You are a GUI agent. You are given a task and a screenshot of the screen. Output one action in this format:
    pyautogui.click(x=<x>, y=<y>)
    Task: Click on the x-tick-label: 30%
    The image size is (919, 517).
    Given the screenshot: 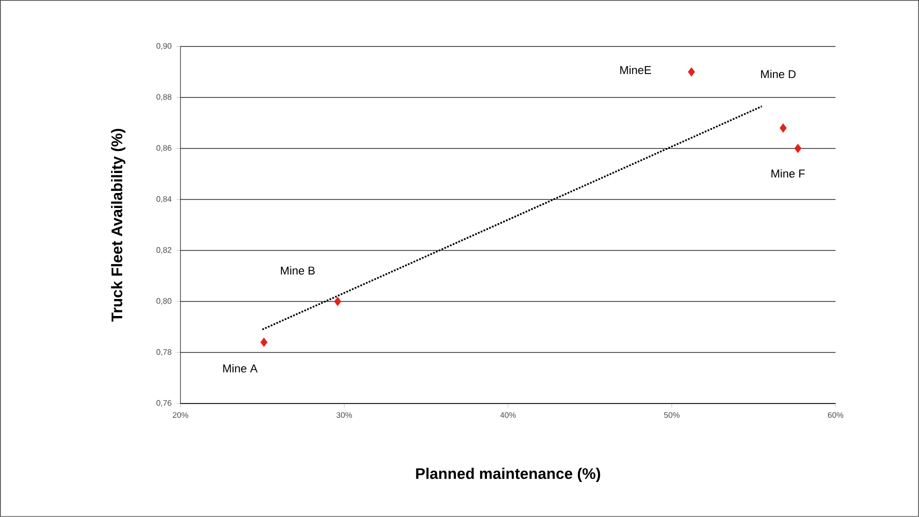 What is the action you would take?
    pyautogui.click(x=344, y=415)
    